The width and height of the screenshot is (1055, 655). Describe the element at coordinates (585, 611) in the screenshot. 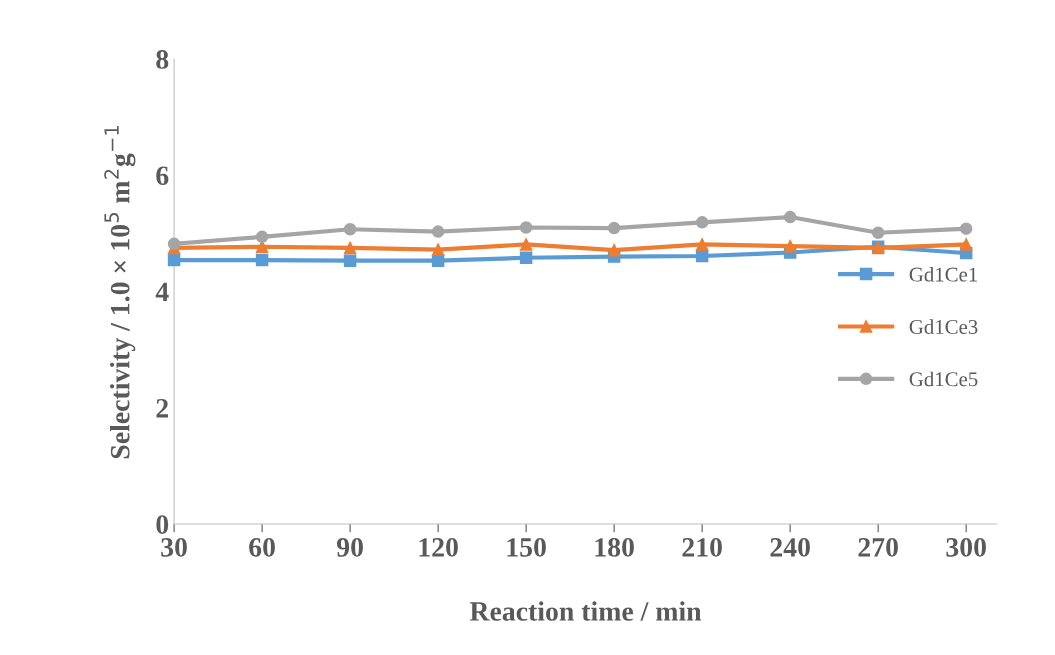

I see `x-axis-title: Reaction time / min` at that location.